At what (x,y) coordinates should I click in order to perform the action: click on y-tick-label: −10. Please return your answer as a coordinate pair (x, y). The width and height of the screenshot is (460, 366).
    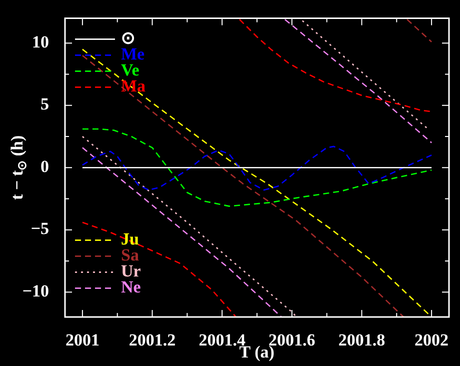
    Looking at the image, I should click on (35, 290).